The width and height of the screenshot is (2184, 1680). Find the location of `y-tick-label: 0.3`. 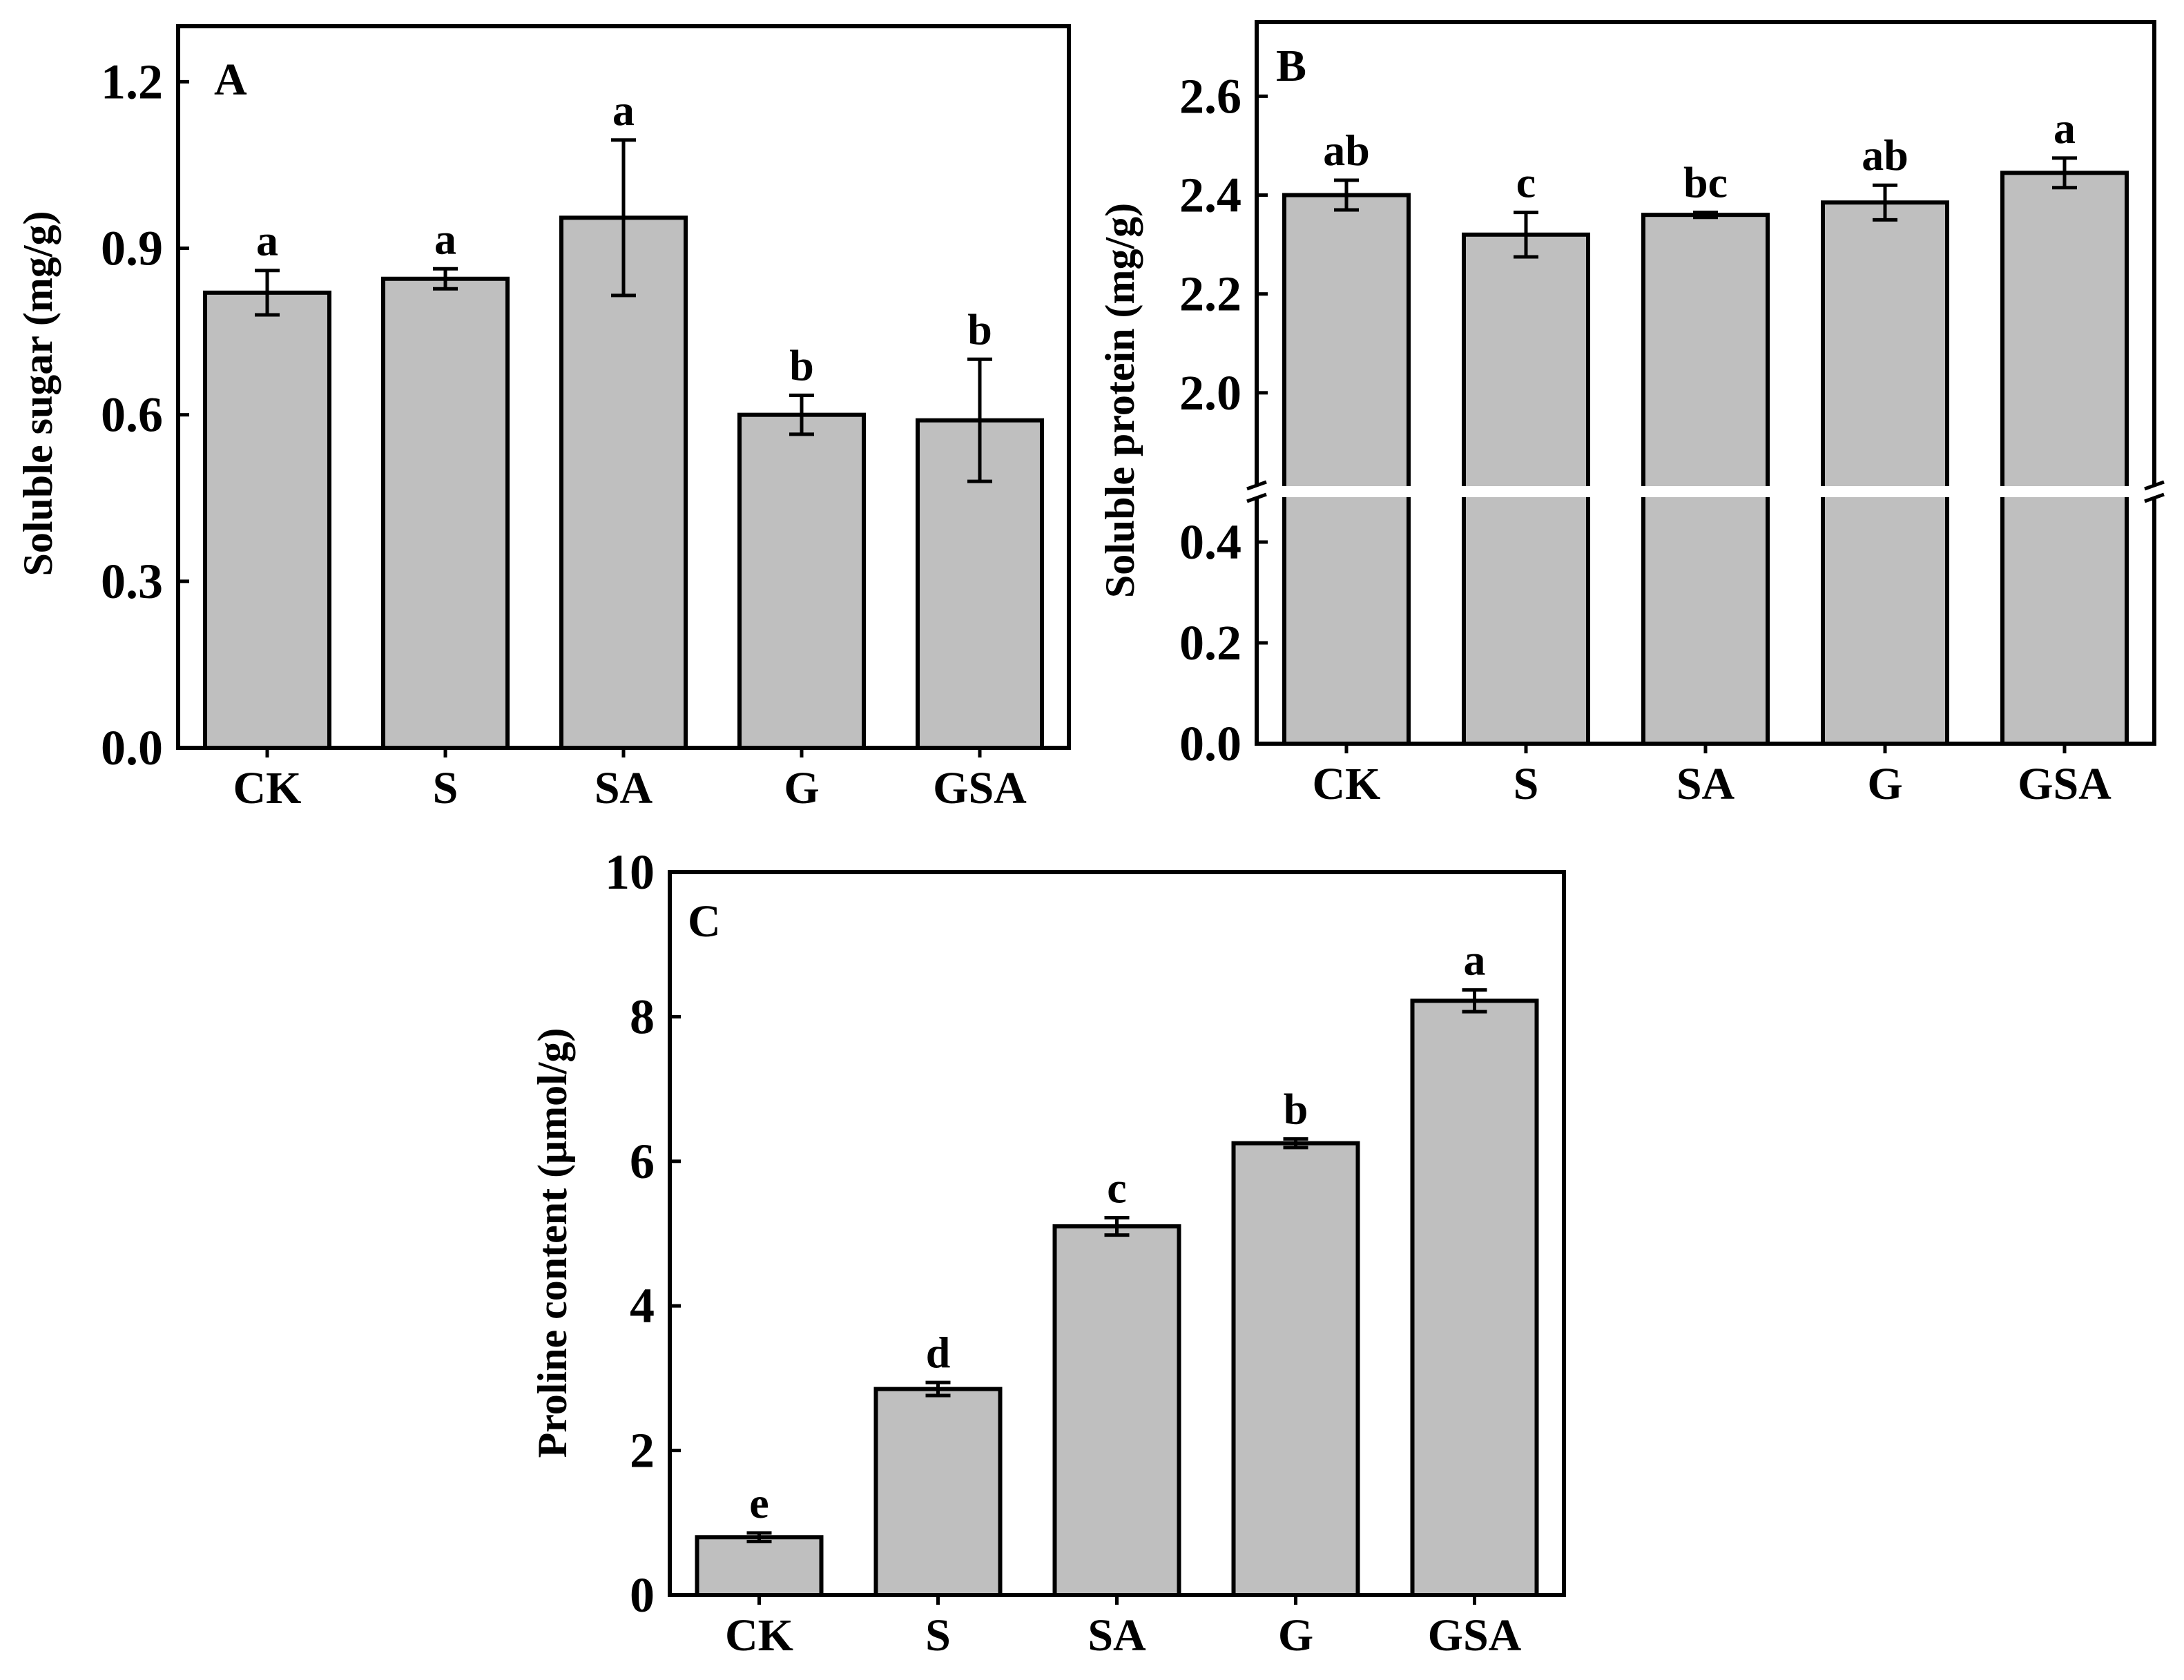

y-tick-label: 0.3 is located at coordinates (132, 581).